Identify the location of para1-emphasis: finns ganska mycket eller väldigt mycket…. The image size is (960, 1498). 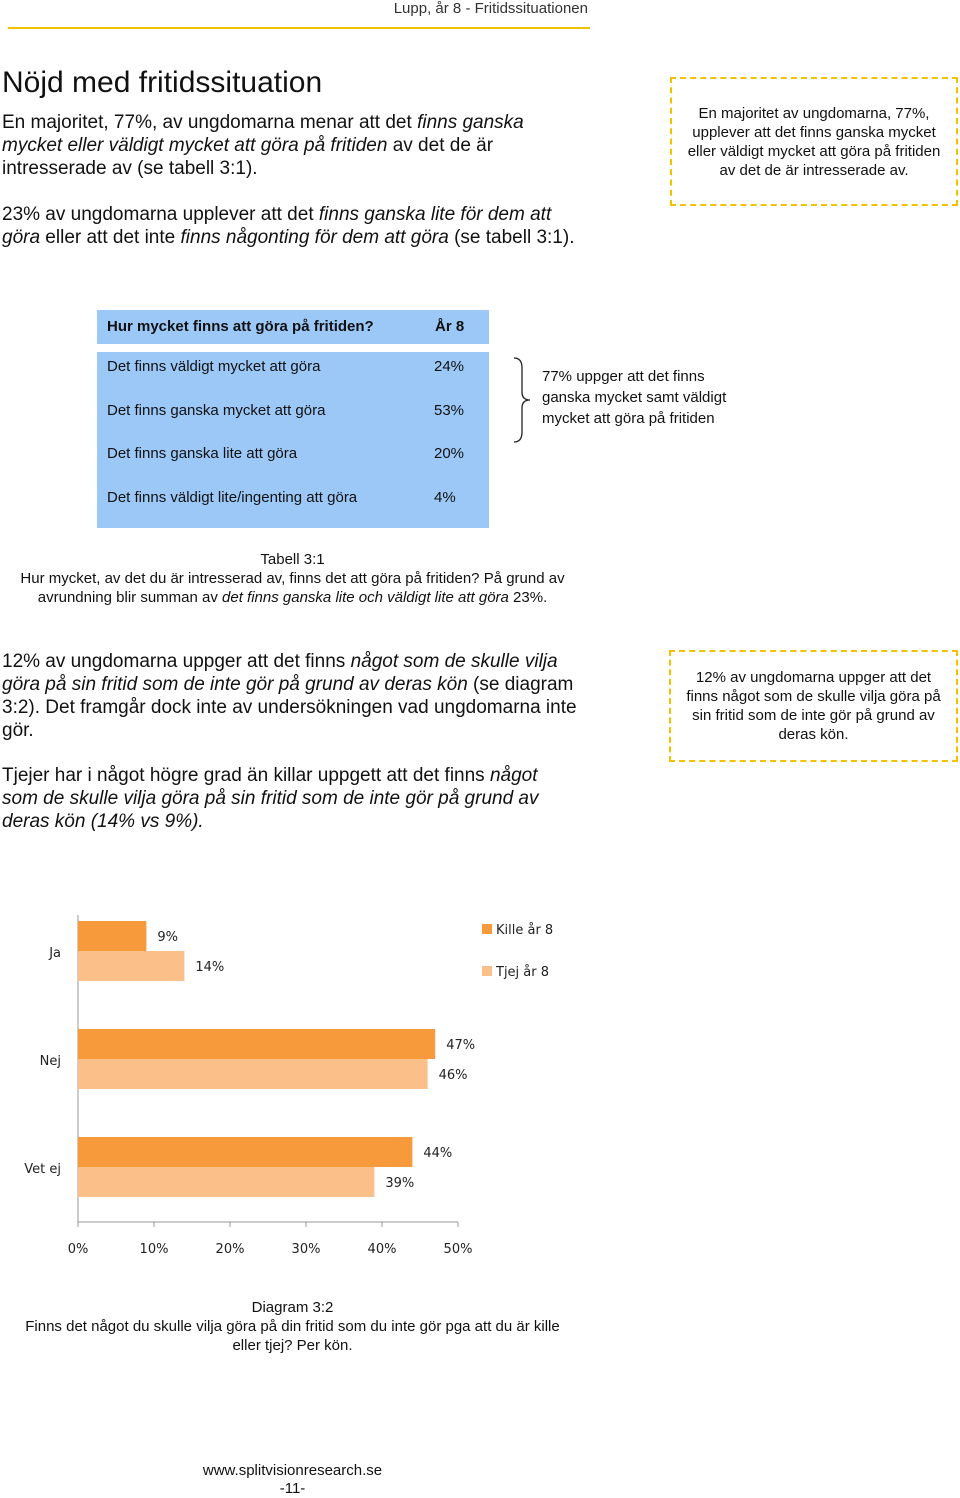
(263, 134).